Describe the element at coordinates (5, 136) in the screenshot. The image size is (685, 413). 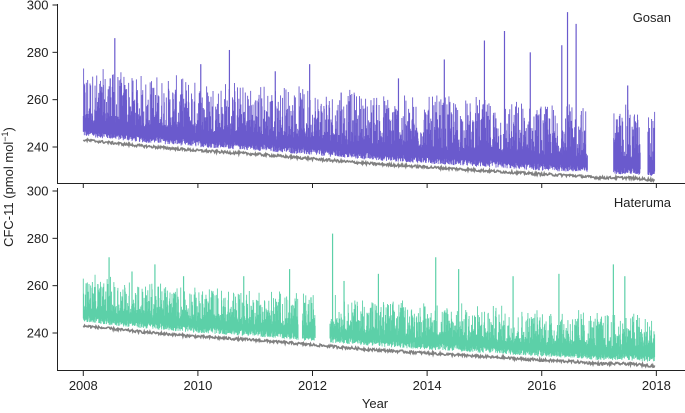
I see `y-axis-title-sup: −1` at that location.